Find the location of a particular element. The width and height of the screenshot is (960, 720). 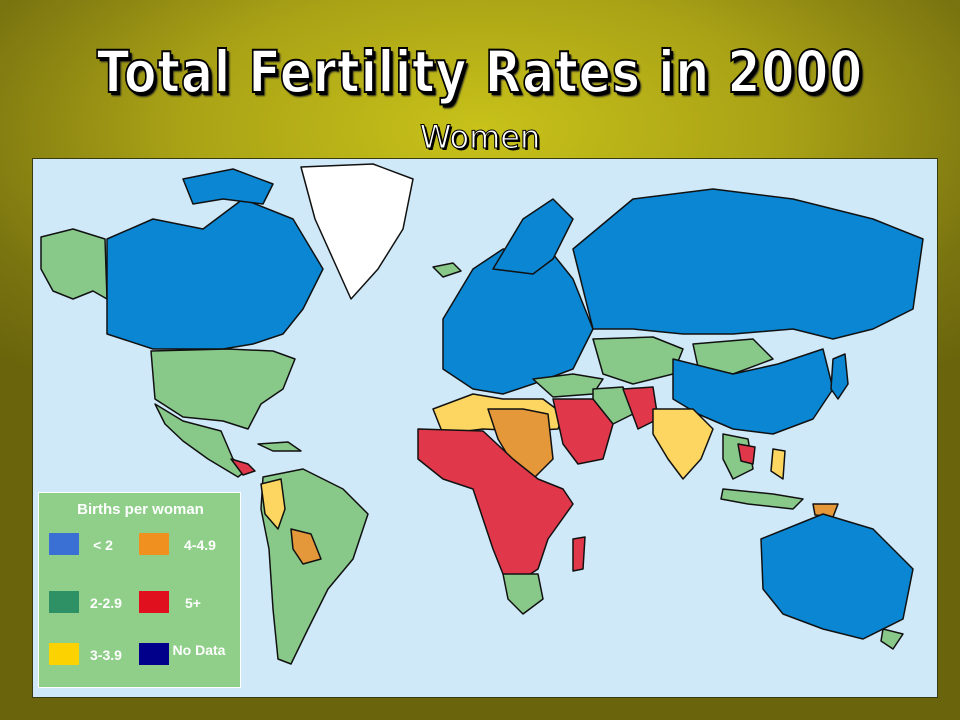

region-south-america is located at coordinates (314, 566).